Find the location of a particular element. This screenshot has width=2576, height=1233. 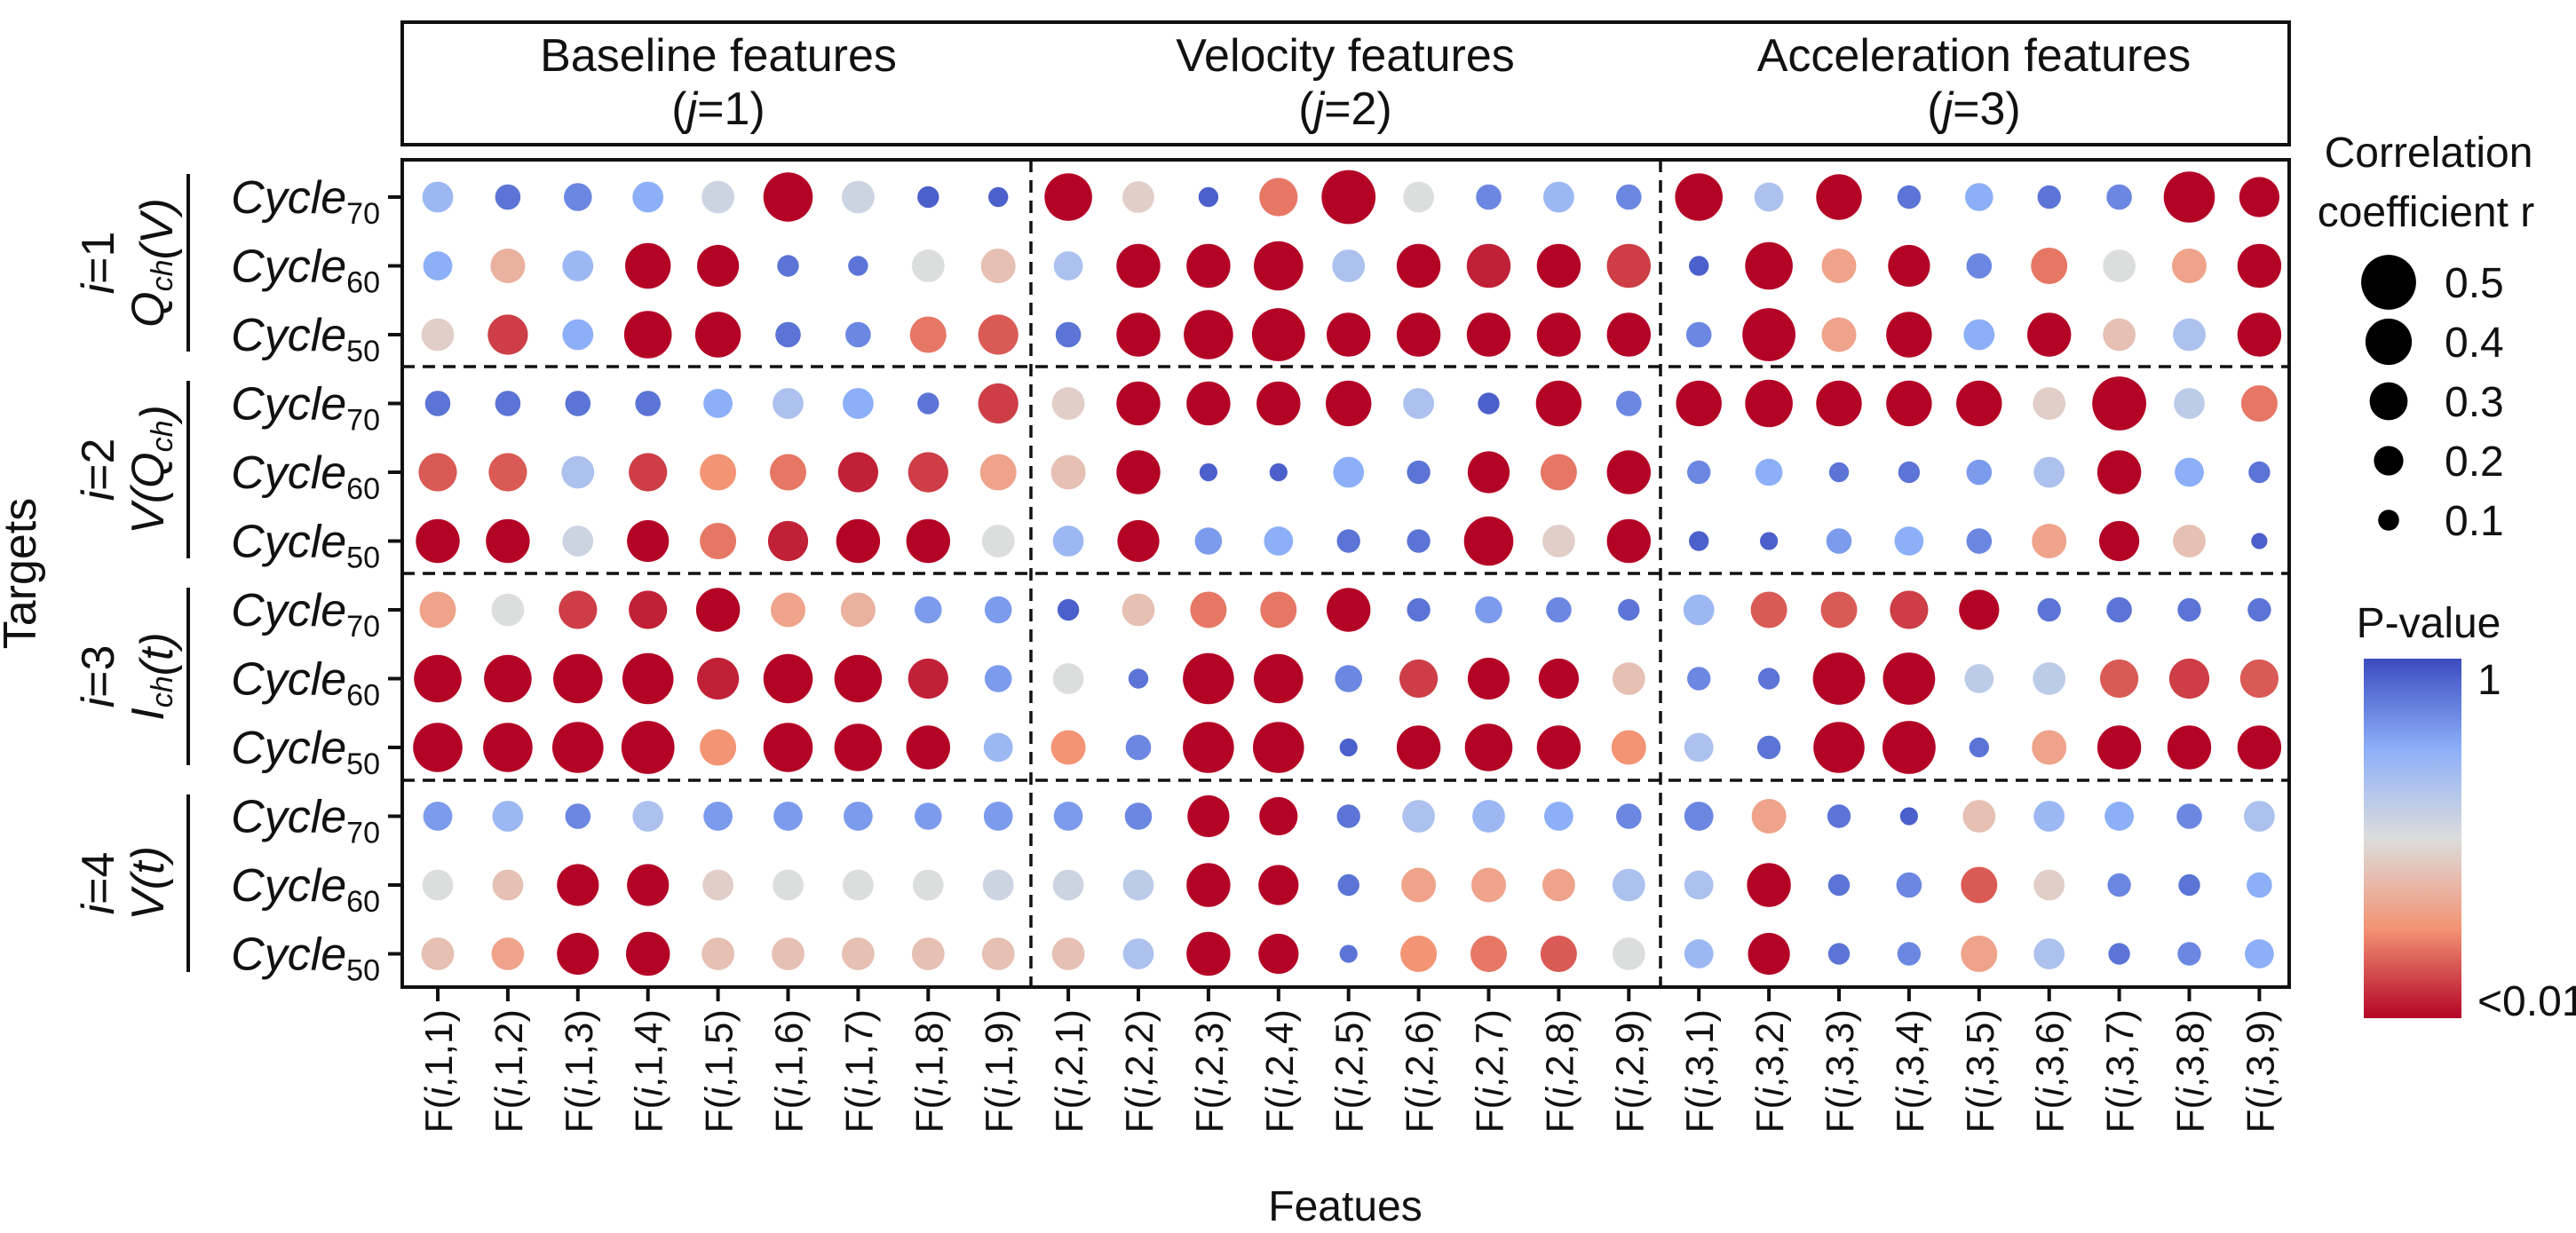

y-tick-label: Cycle60 is located at coordinates (306, 890).